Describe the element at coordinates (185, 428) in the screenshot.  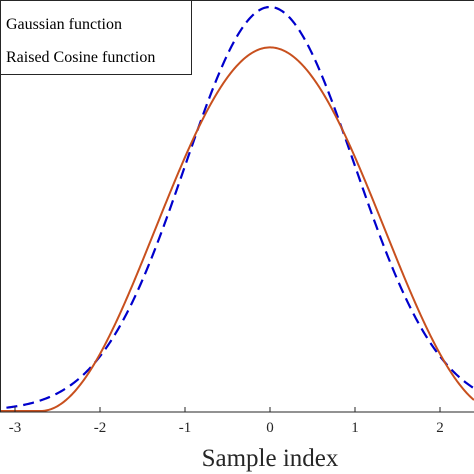
I see `x-tick-label: -1` at that location.